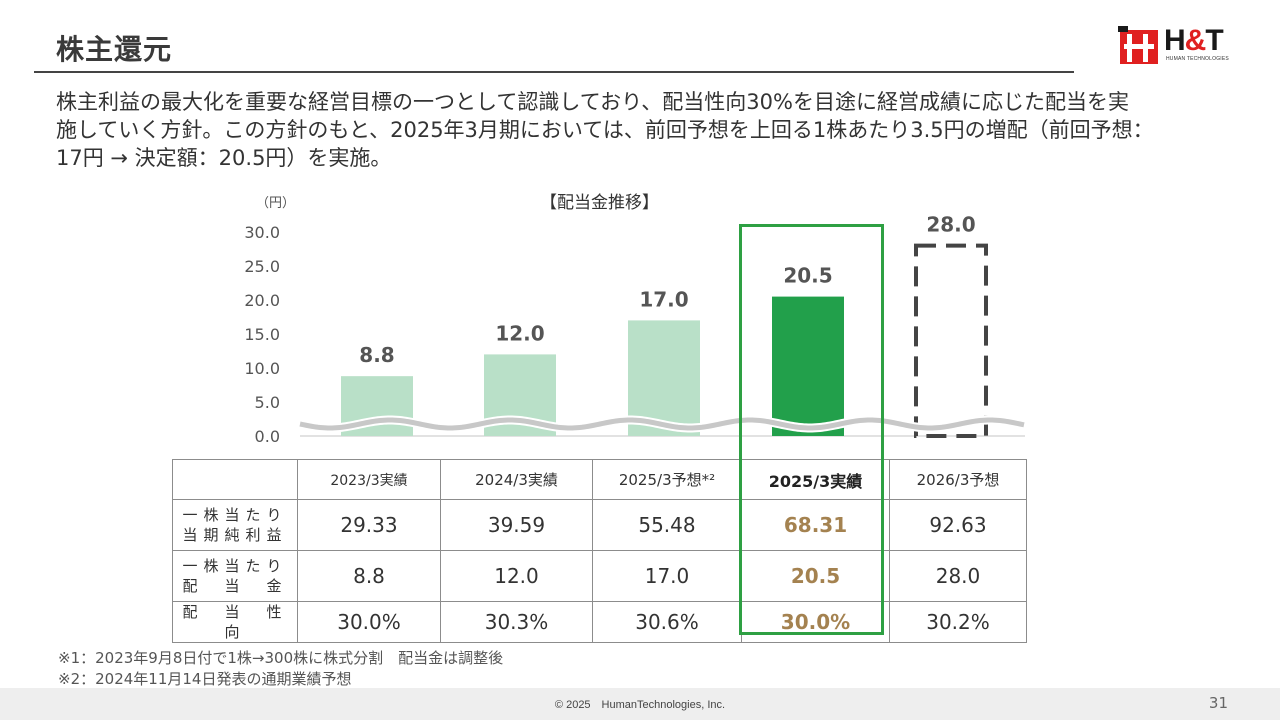 The image size is (1280, 720). Describe the element at coordinates (815, 525) in the screenshot. I see `table-cell-highlight: 68.31` at that location.